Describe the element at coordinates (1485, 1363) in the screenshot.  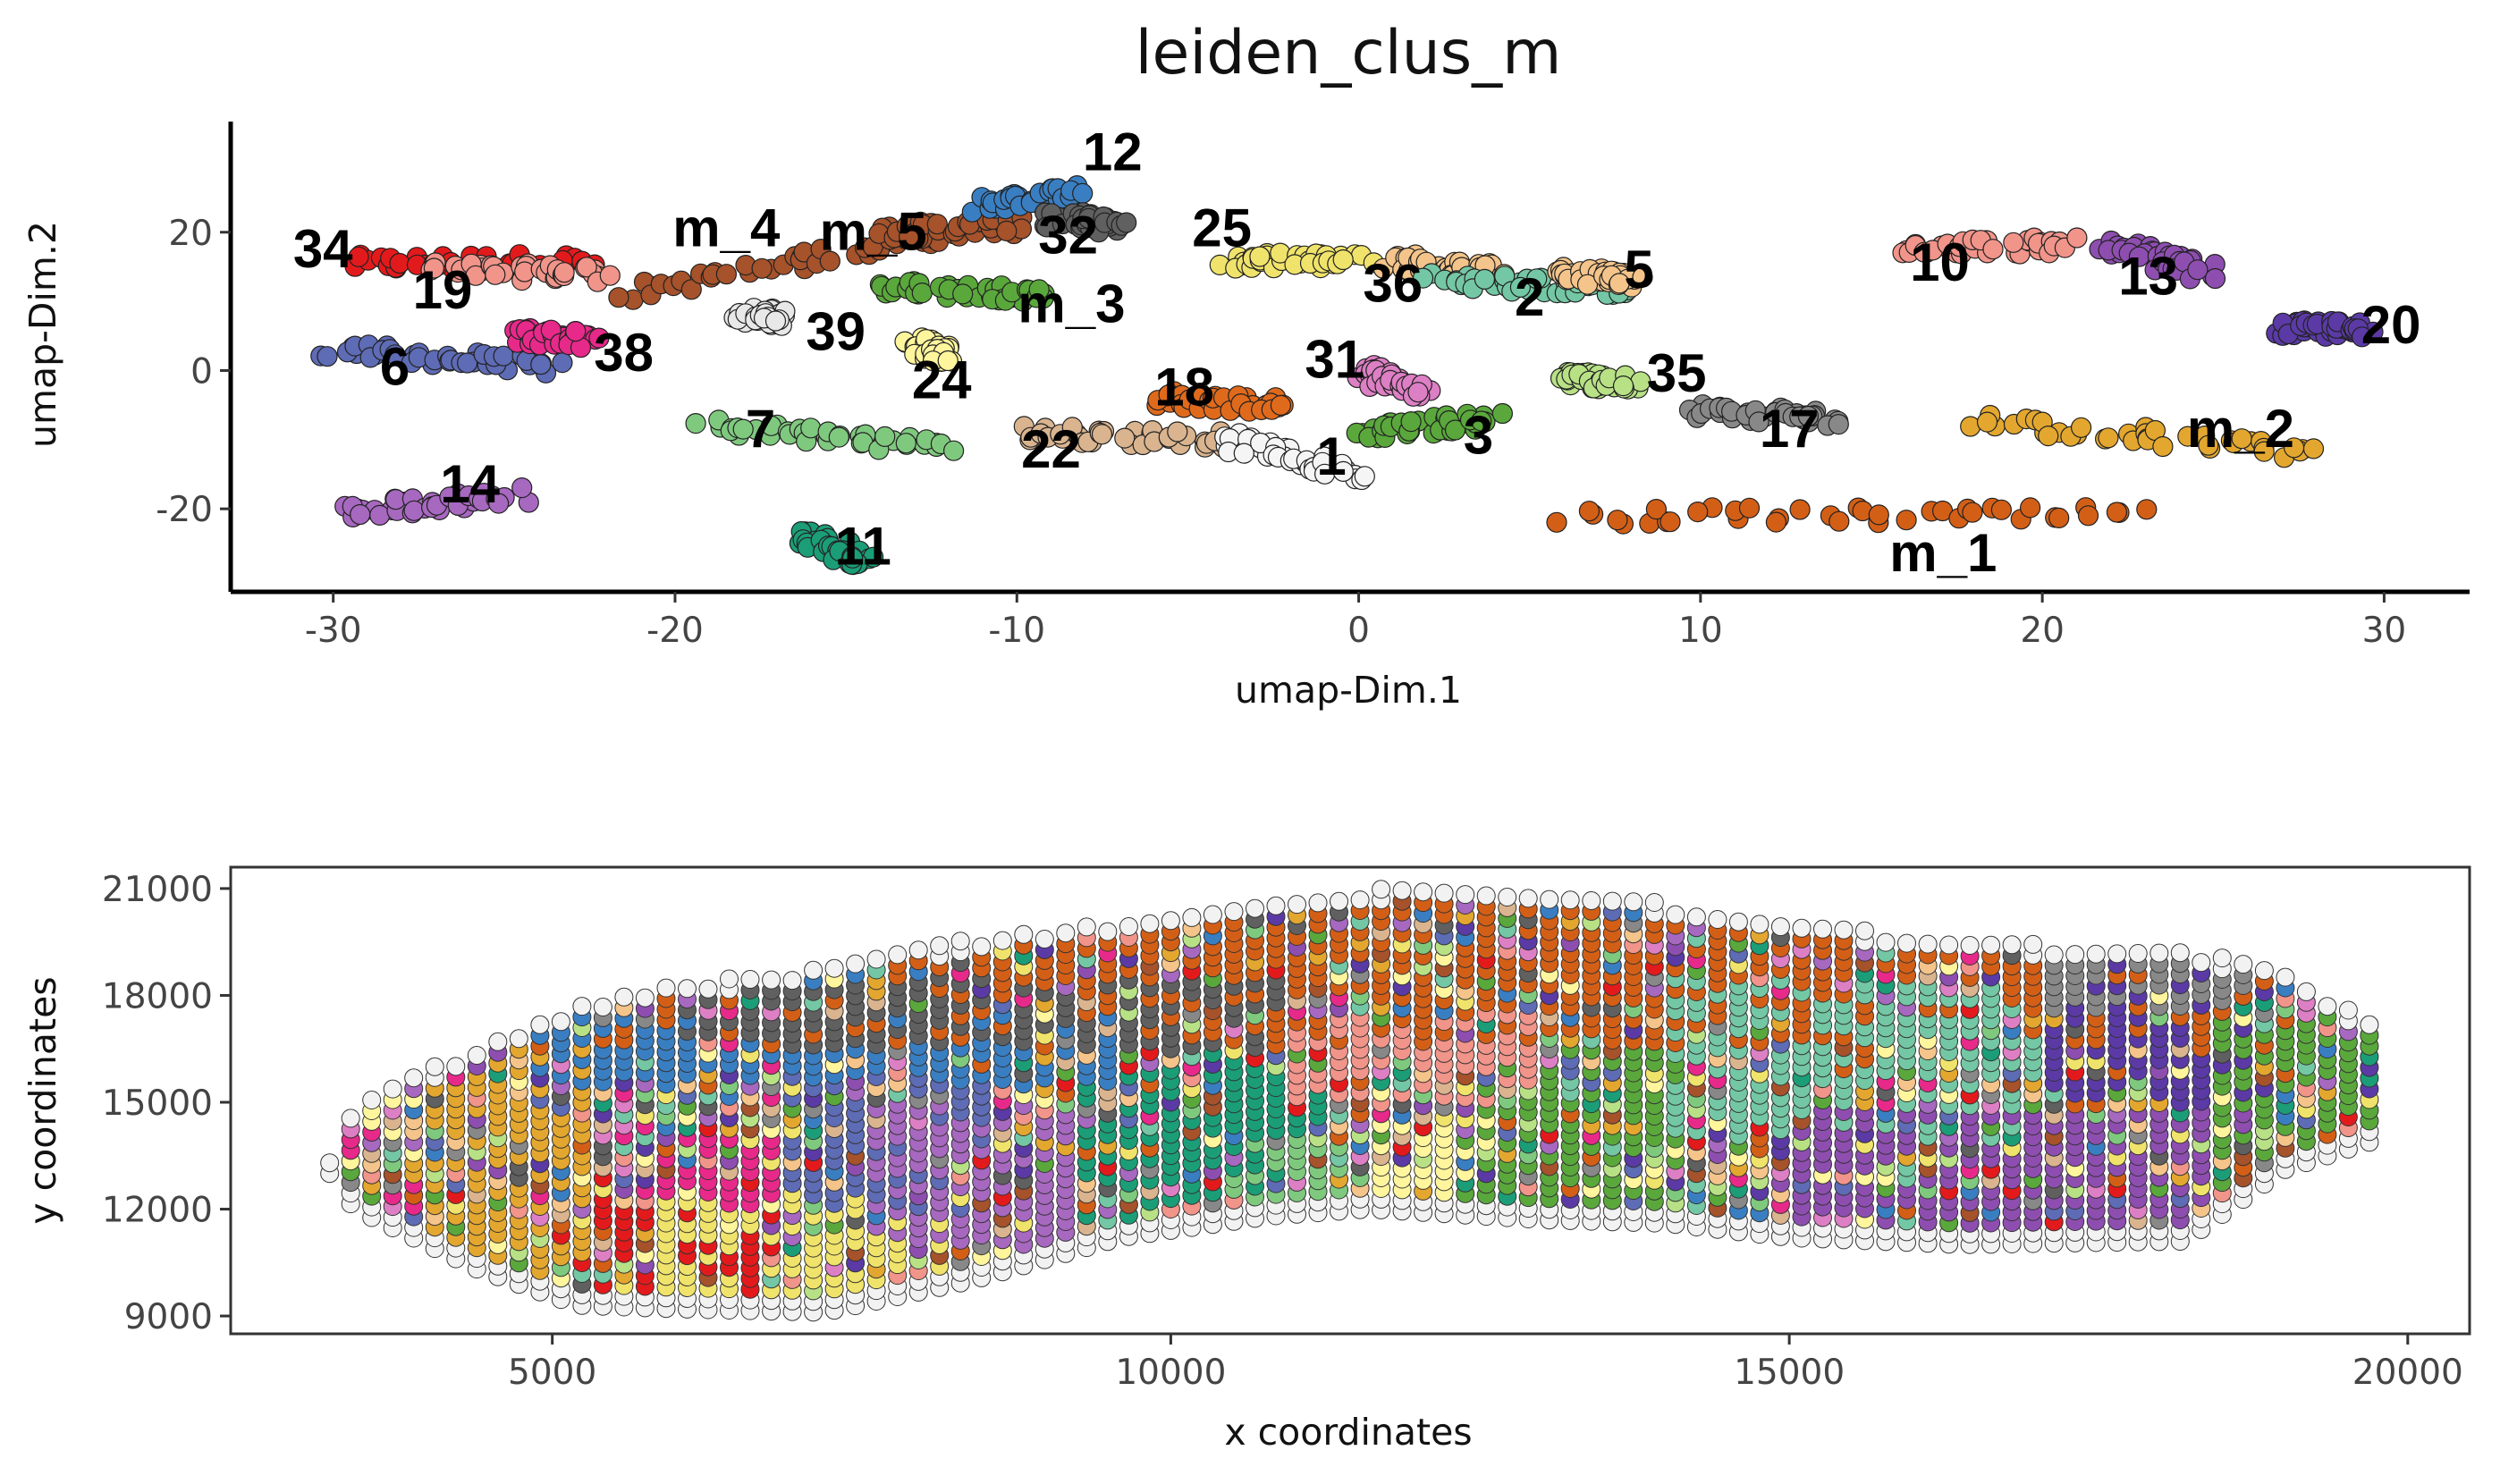
I see `spatial-x-ticks: 5000 10000 15000 20000` at that location.